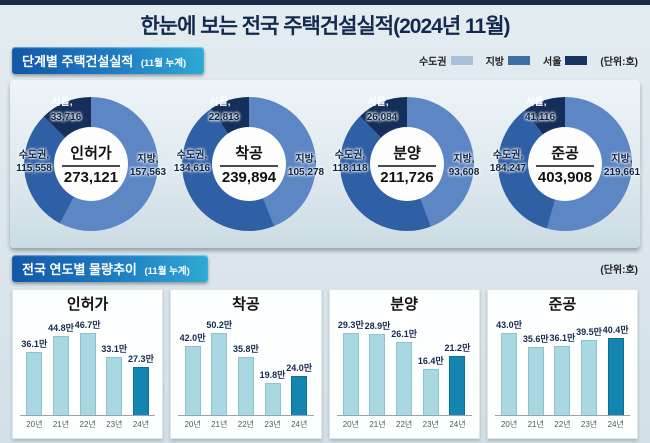 This screenshot has height=443, width=650. I want to click on bar-chart-title: 착공, so click(246, 304).